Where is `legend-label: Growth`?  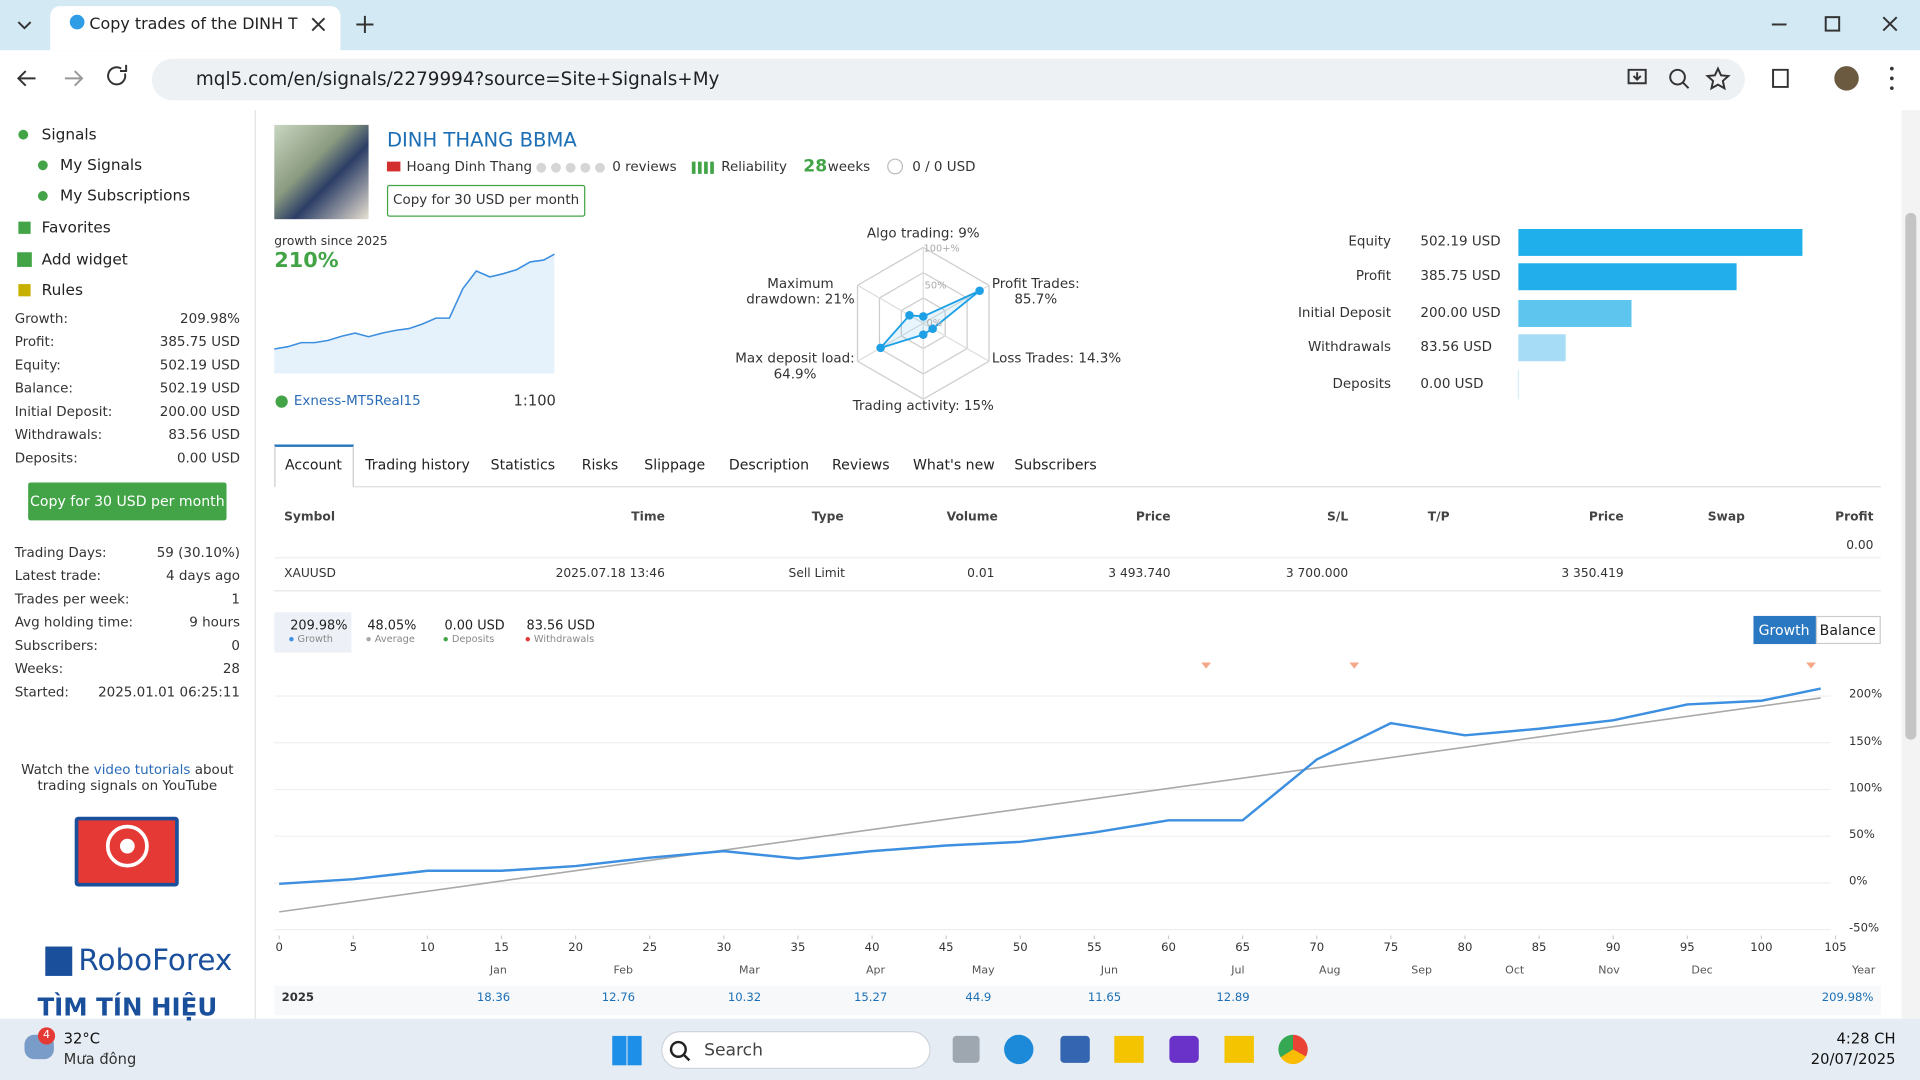
legend-label: Growth is located at coordinates (315, 639).